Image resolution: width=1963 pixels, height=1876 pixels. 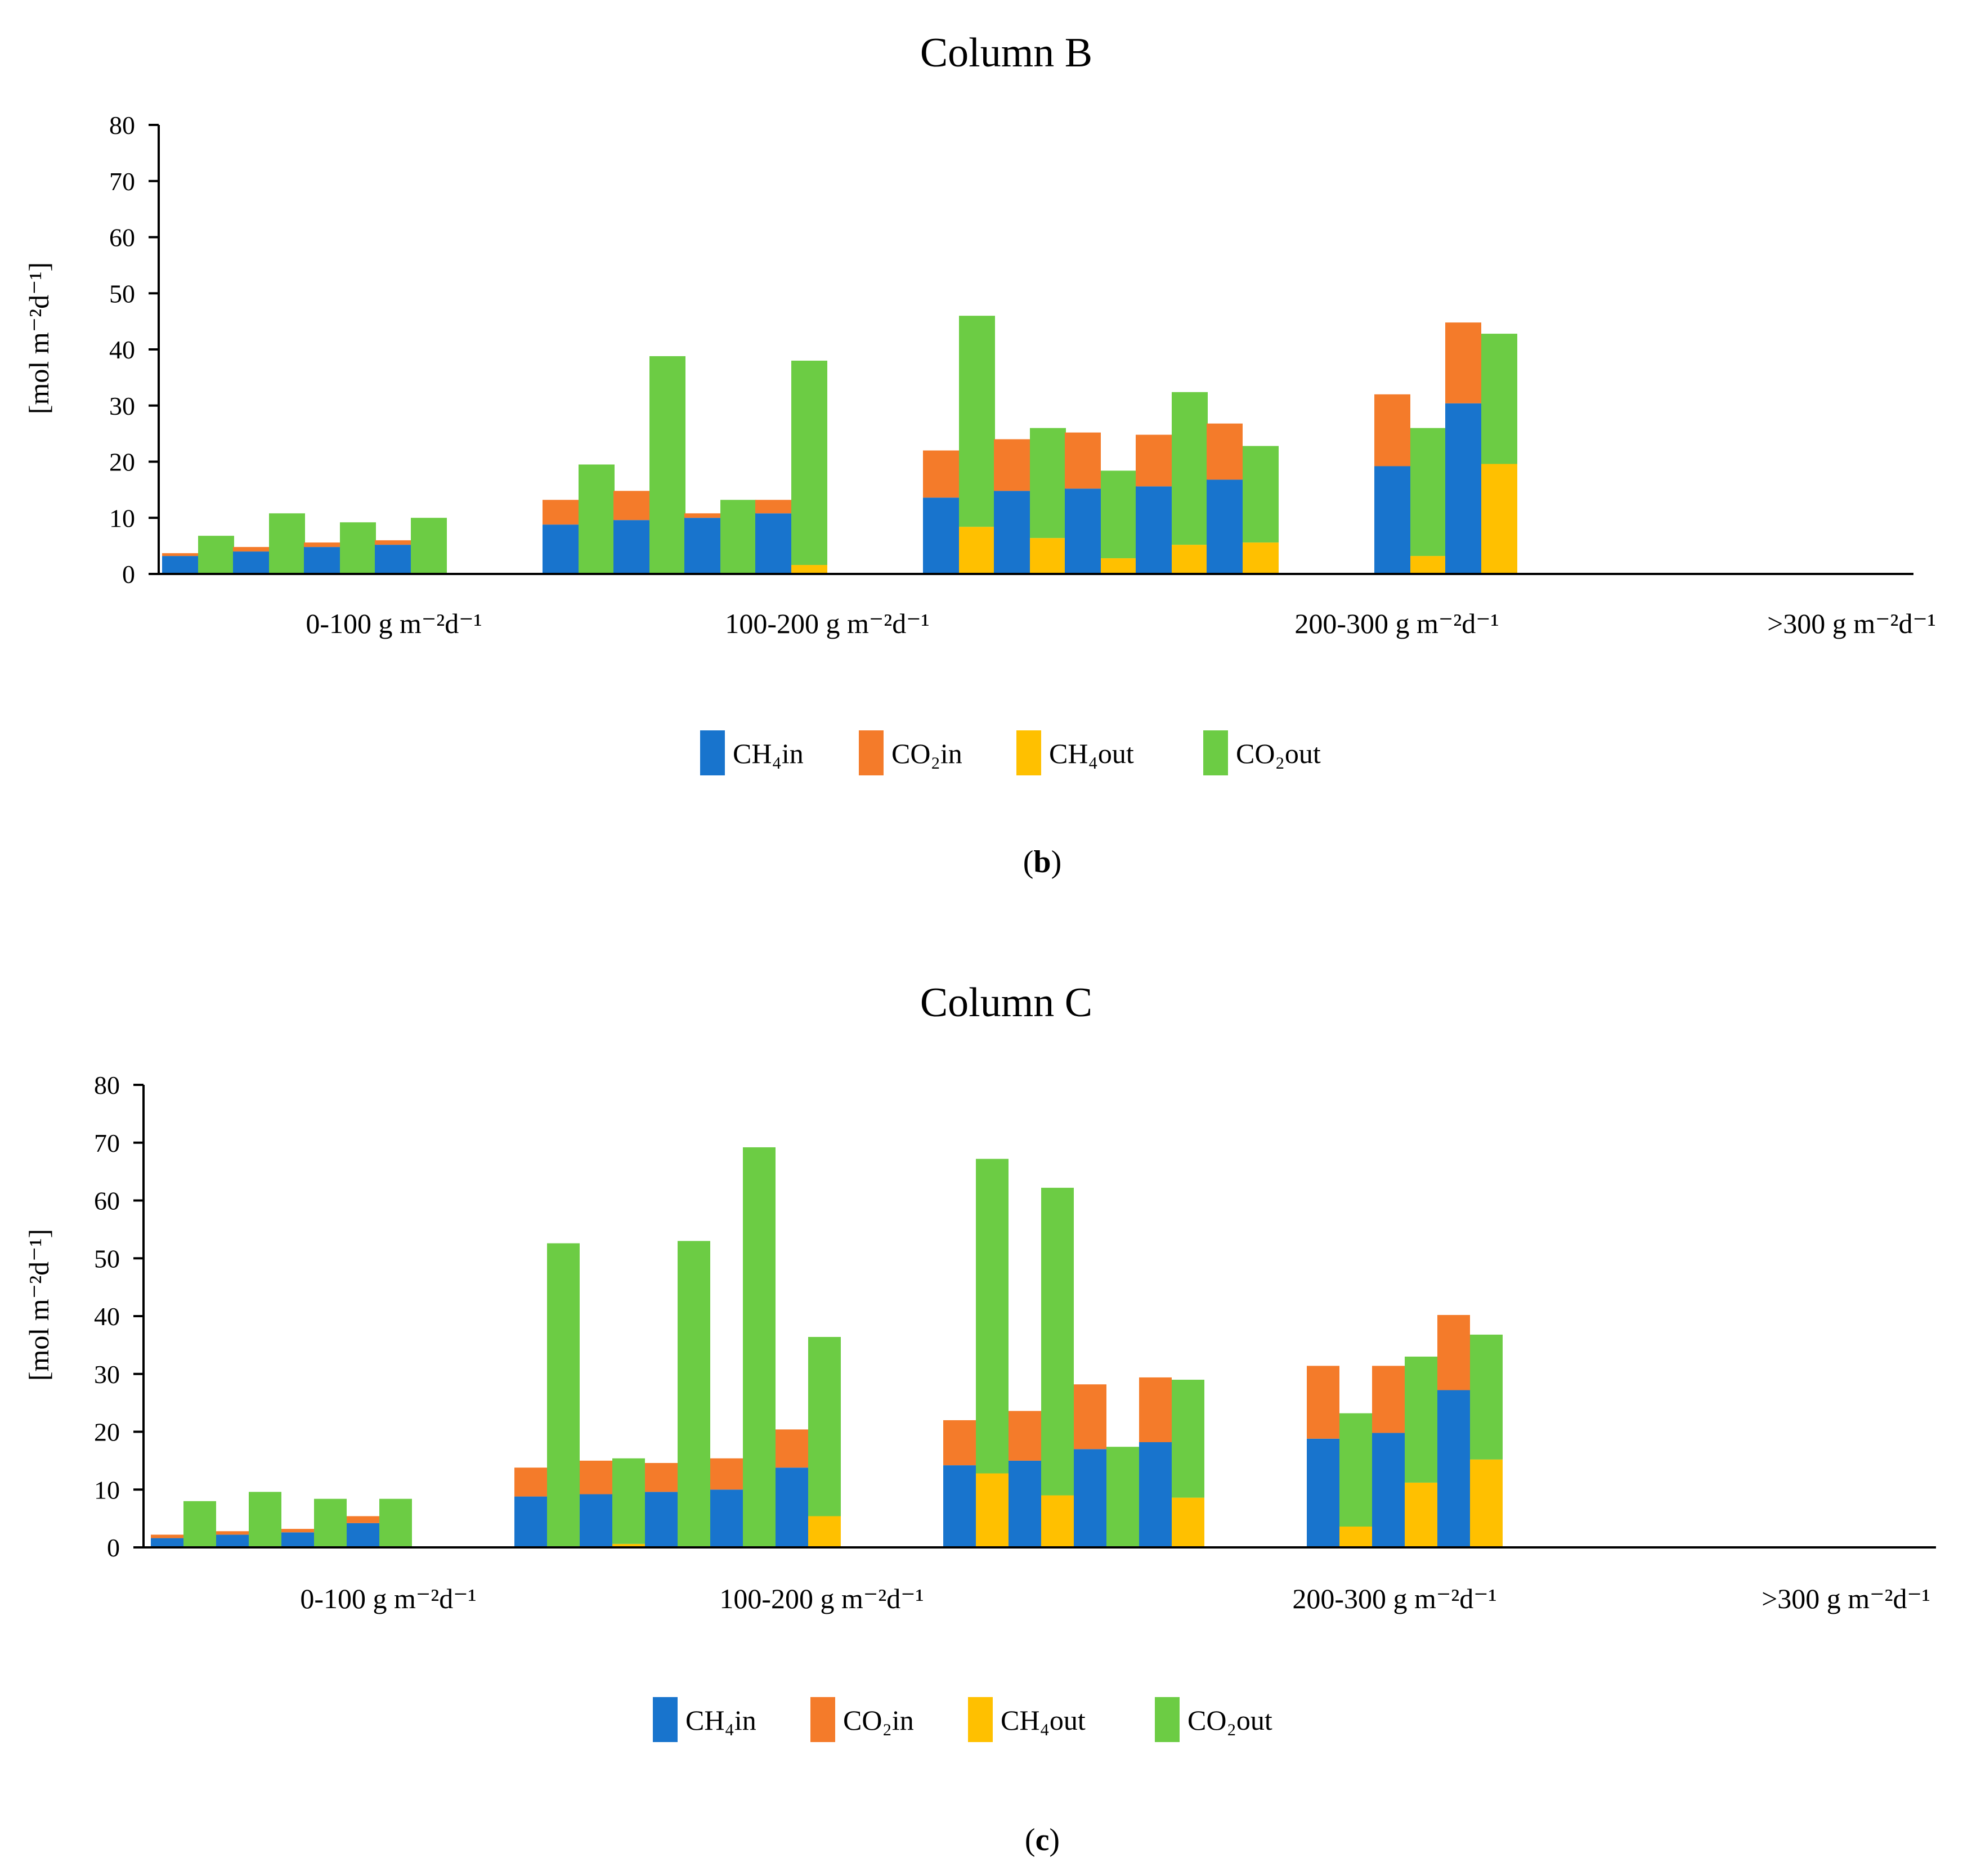 What do you see at coordinates (1043, 1720) in the screenshot?
I see `legend-label-ch4-out: CH₄out` at bounding box center [1043, 1720].